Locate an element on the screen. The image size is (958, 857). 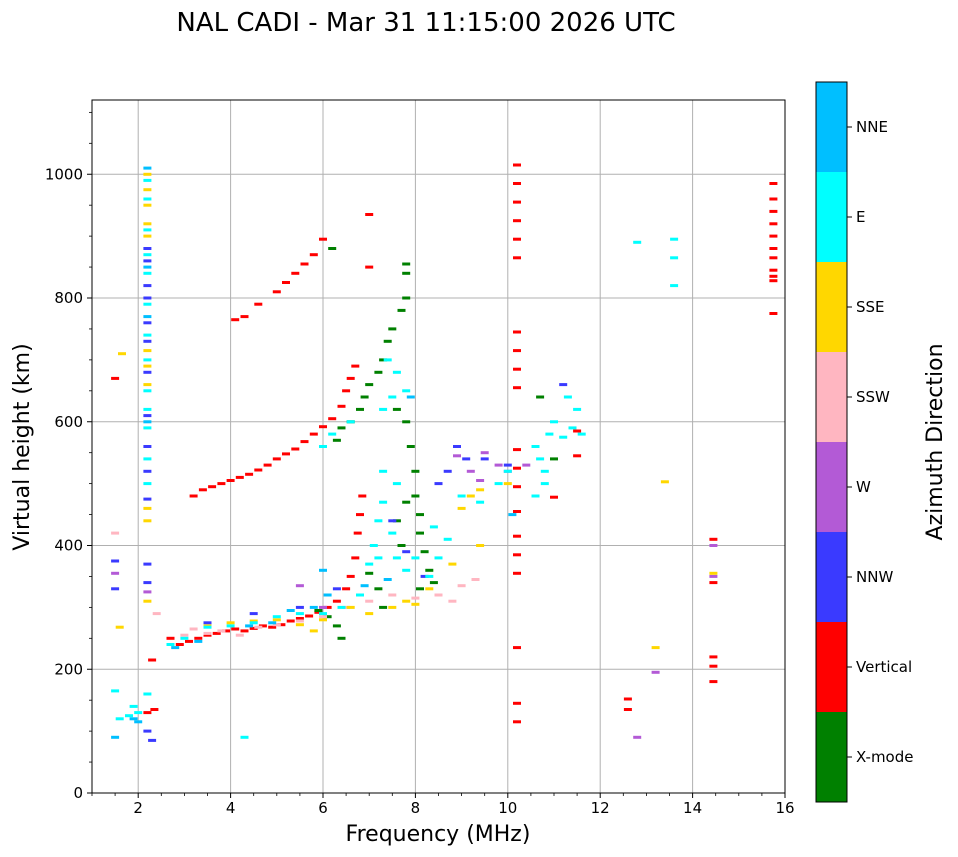
x-tick-label: 6 is located at coordinates (323, 808).